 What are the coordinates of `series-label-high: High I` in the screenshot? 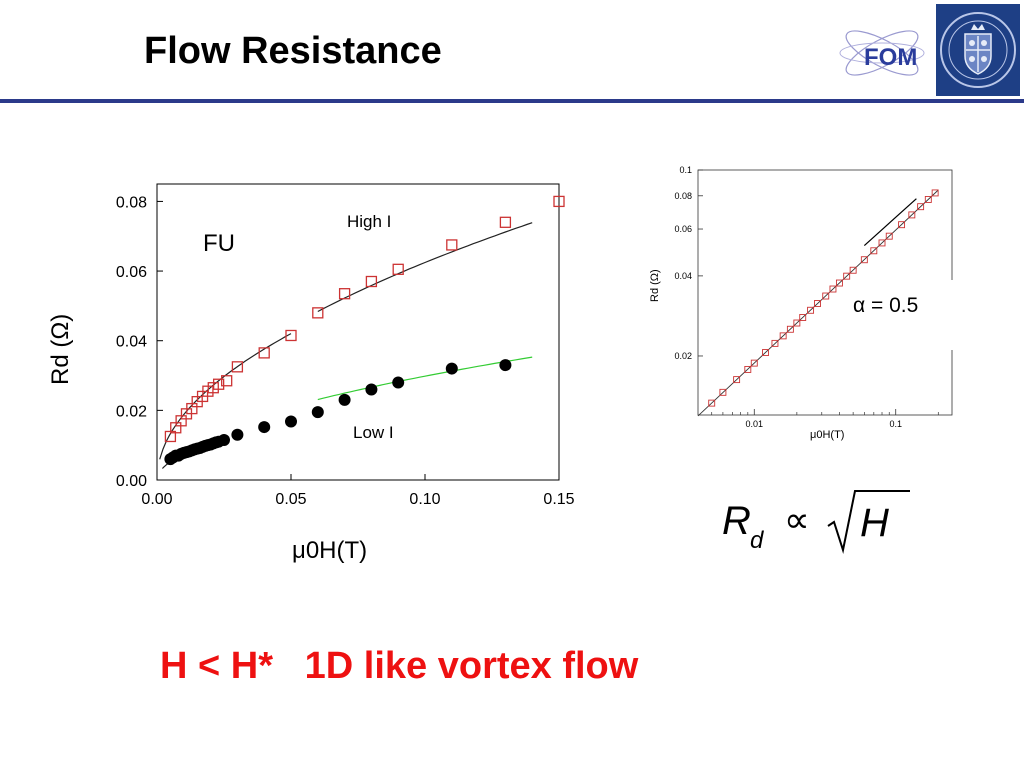 It's located at (369, 221).